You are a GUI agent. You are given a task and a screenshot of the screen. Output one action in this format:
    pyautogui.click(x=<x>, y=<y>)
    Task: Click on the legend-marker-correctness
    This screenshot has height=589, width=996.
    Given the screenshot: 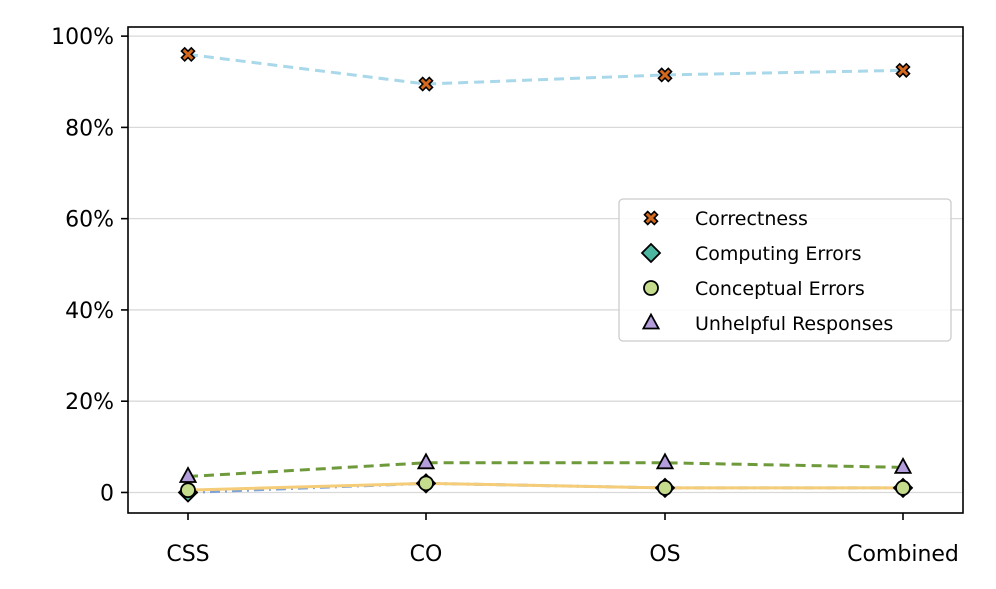 What is the action you would take?
    pyautogui.click(x=651, y=218)
    